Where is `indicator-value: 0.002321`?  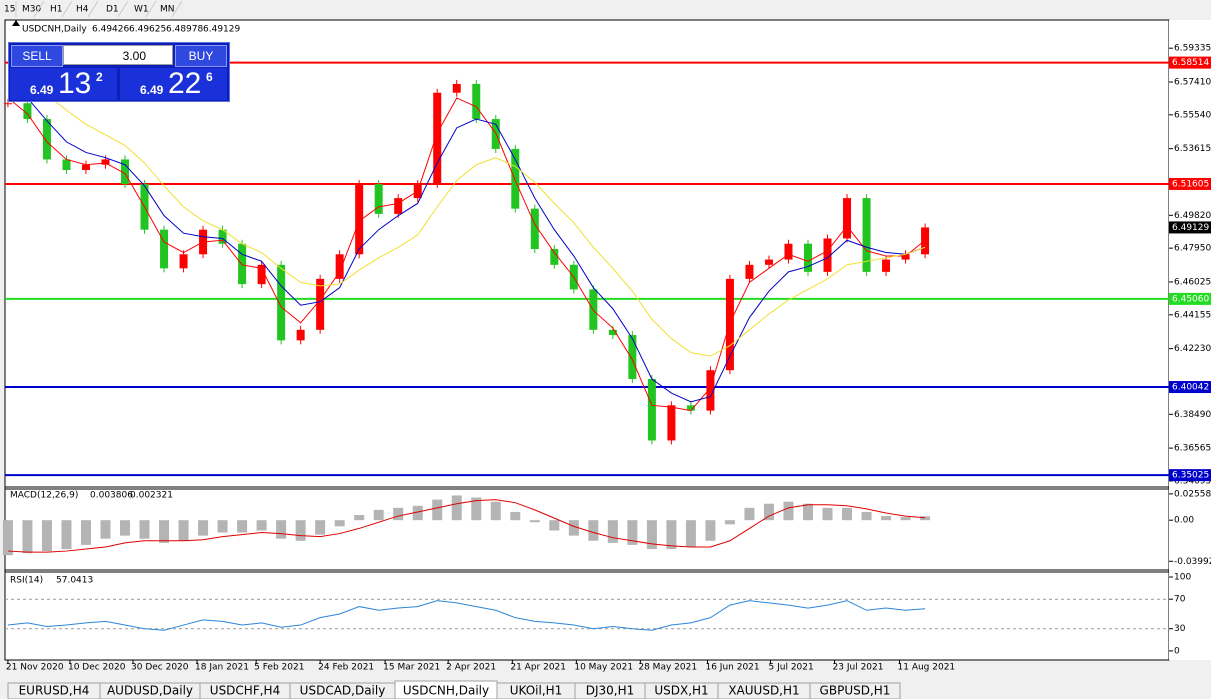 indicator-value: 0.002321 is located at coordinates (151, 496).